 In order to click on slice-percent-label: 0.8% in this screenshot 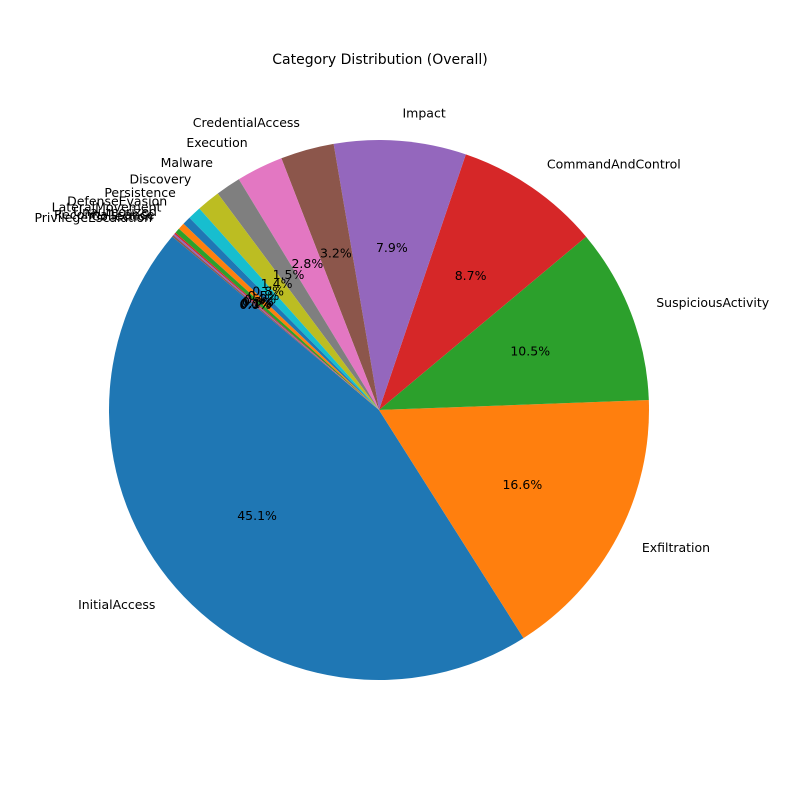, I will do `click(268, 290)`.